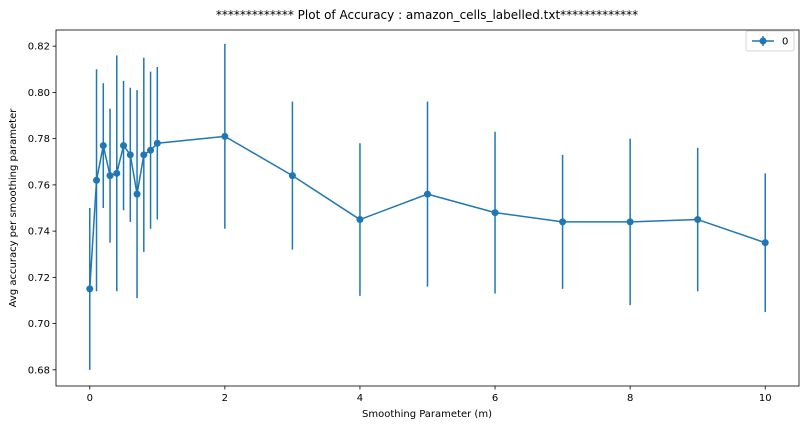 The image size is (807, 428). I want to click on y-axis: 0.68 0.70 0.72 0.74 0.76 0.78 0.80 0.82, so click(42, 209).